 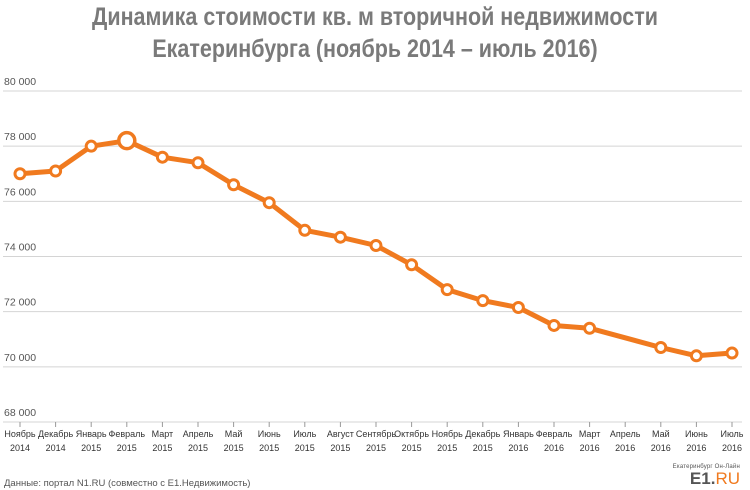 I want to click on x-tick-label-month: Август, so click(x=340, y=434).